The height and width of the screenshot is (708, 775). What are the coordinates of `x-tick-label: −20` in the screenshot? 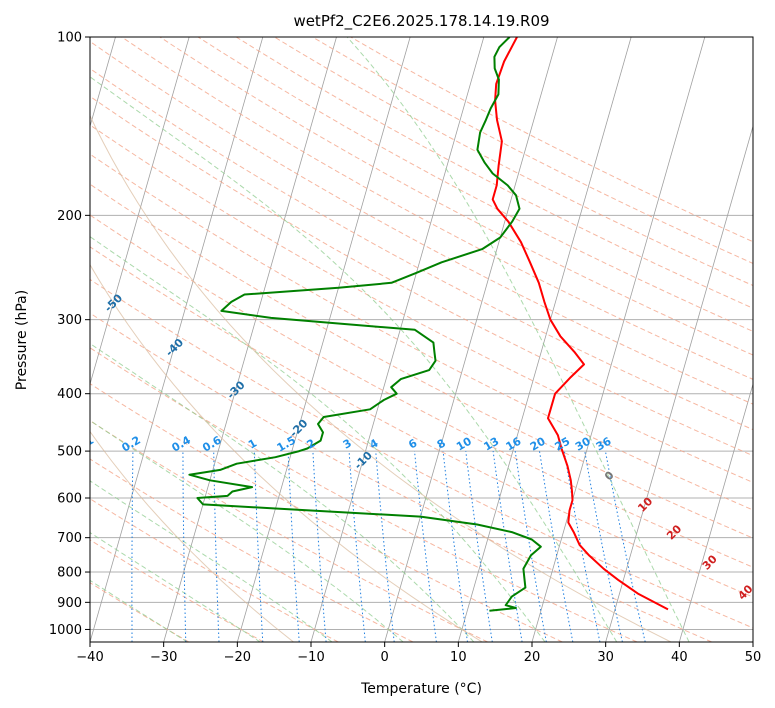 It's located at (237, 657).